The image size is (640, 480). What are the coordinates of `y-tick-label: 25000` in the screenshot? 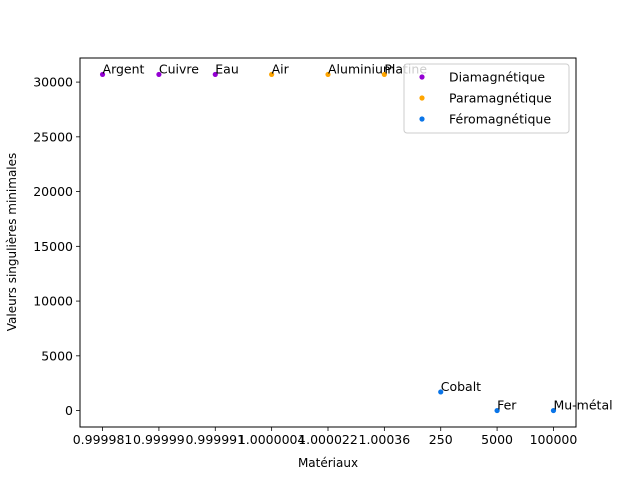 It's located at (53, 136).